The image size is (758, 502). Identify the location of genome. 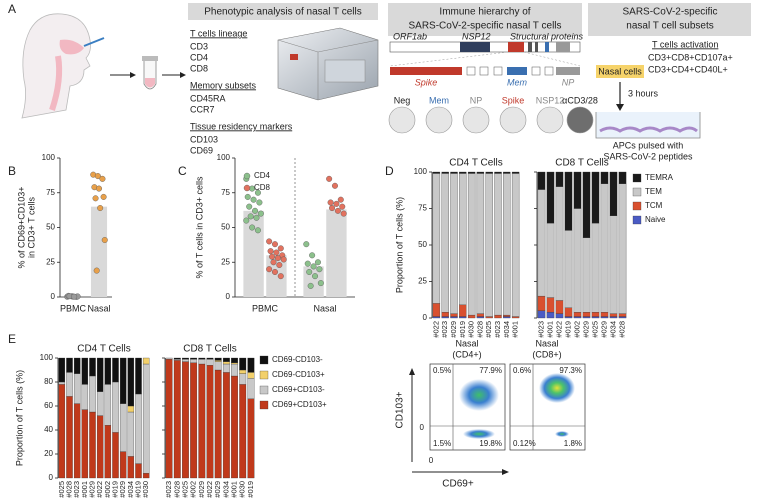
(485, 58).